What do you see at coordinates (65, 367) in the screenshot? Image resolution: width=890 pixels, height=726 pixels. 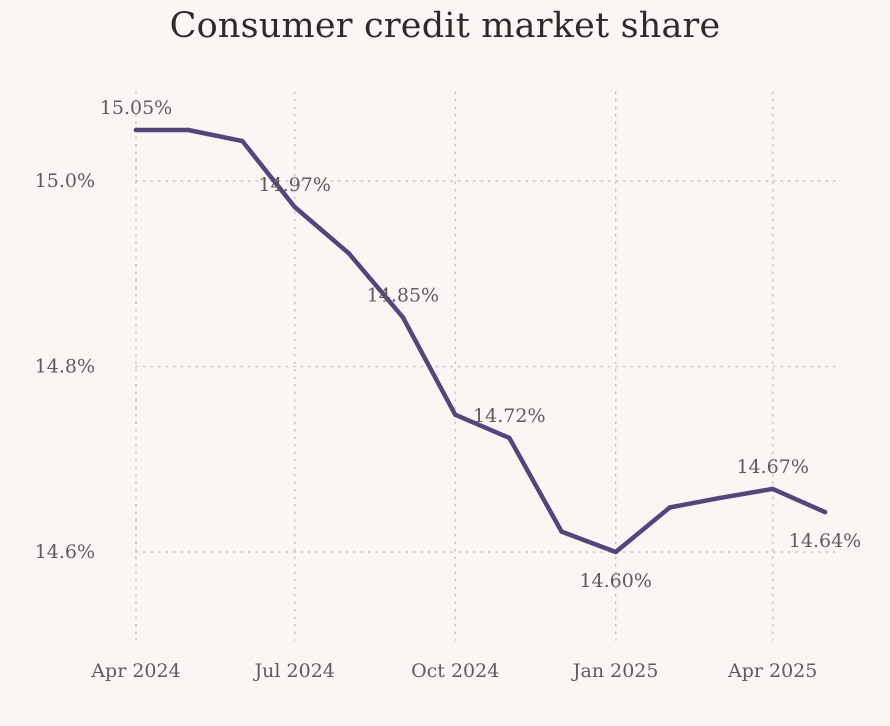 I see `y-tick-label: 14.8%` at bounding box center [65, 367].